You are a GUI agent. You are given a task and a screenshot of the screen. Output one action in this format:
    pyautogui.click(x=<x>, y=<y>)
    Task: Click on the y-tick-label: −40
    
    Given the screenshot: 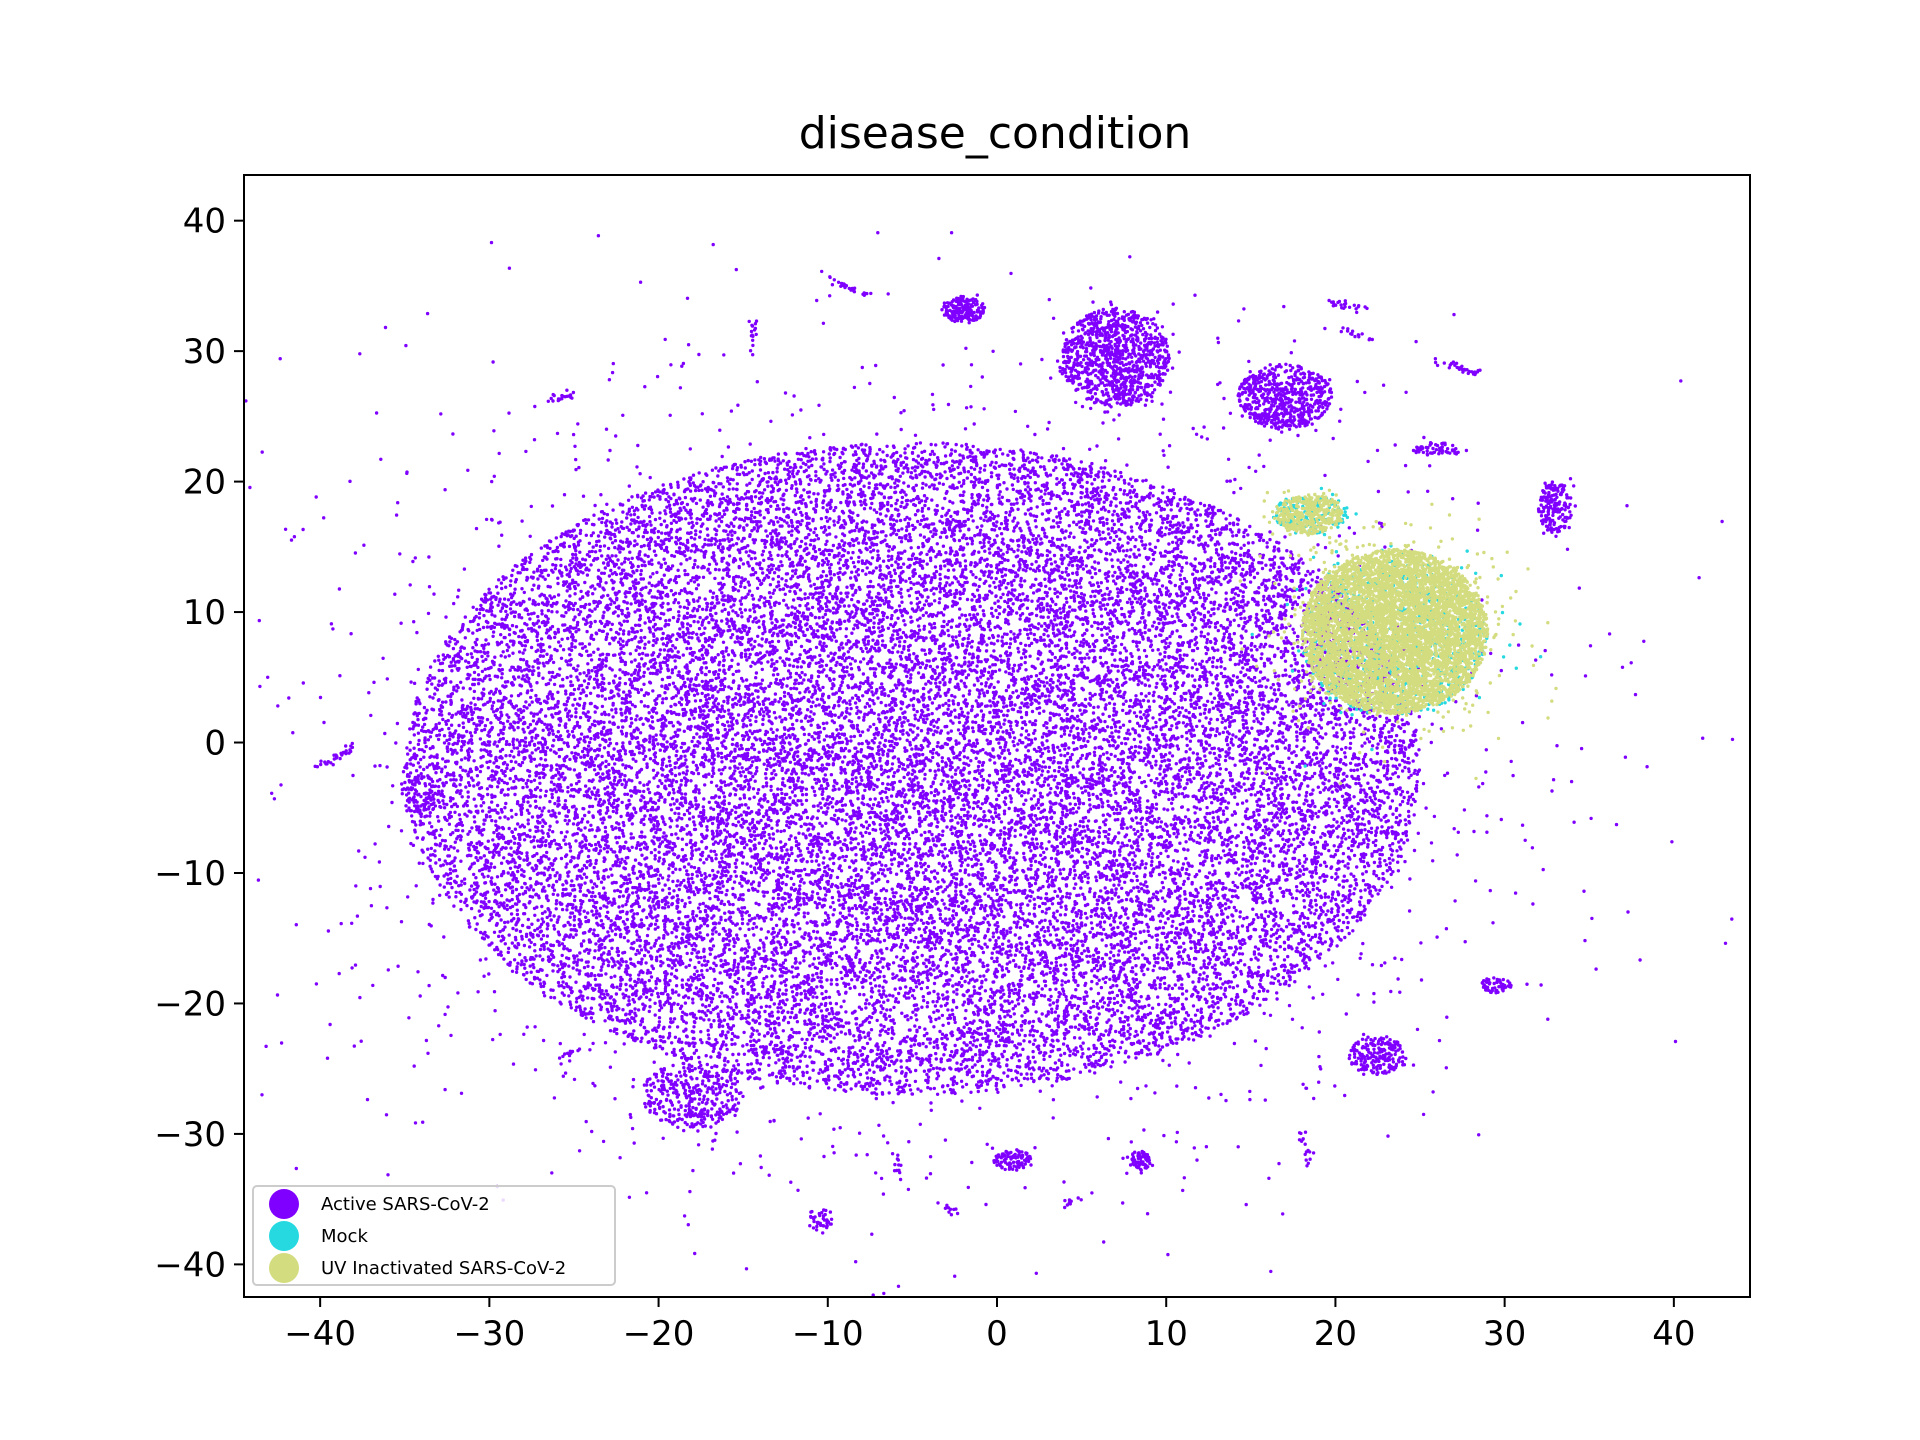 What is the action you would take?
    pyautogui.click(x=190, y=1265)
    